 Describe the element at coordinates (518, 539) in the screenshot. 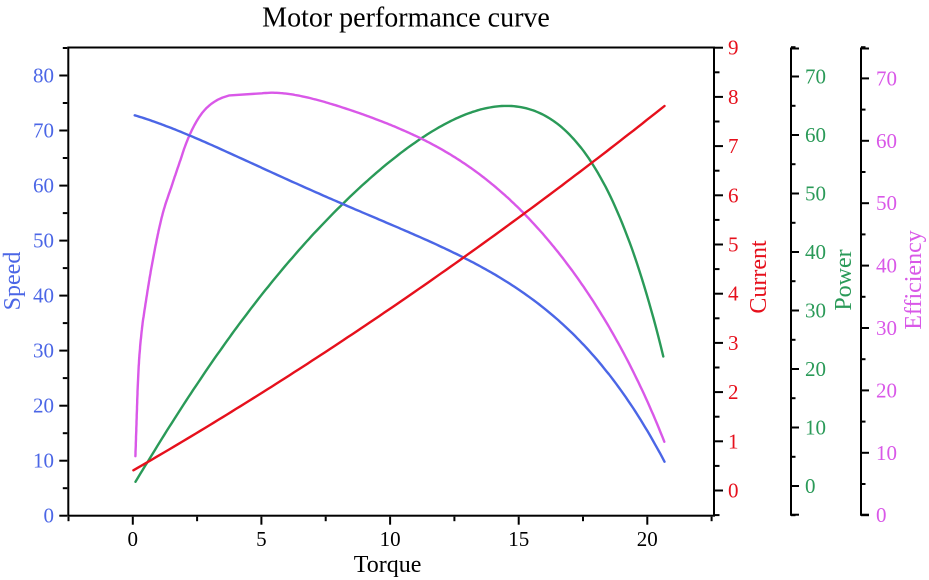

I see `svg-text: 15` at that location.